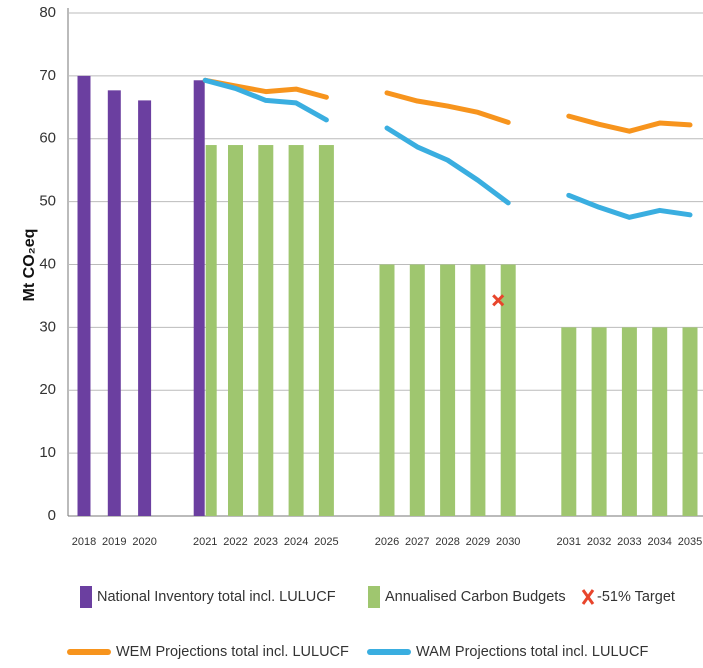 This screenshot has width=703, height=668. What do you see at coordinates (216, 597) in the screenshot?
I see `legend-label: National Inventory total incl. LULUCF` at bounding box center [216, 597].